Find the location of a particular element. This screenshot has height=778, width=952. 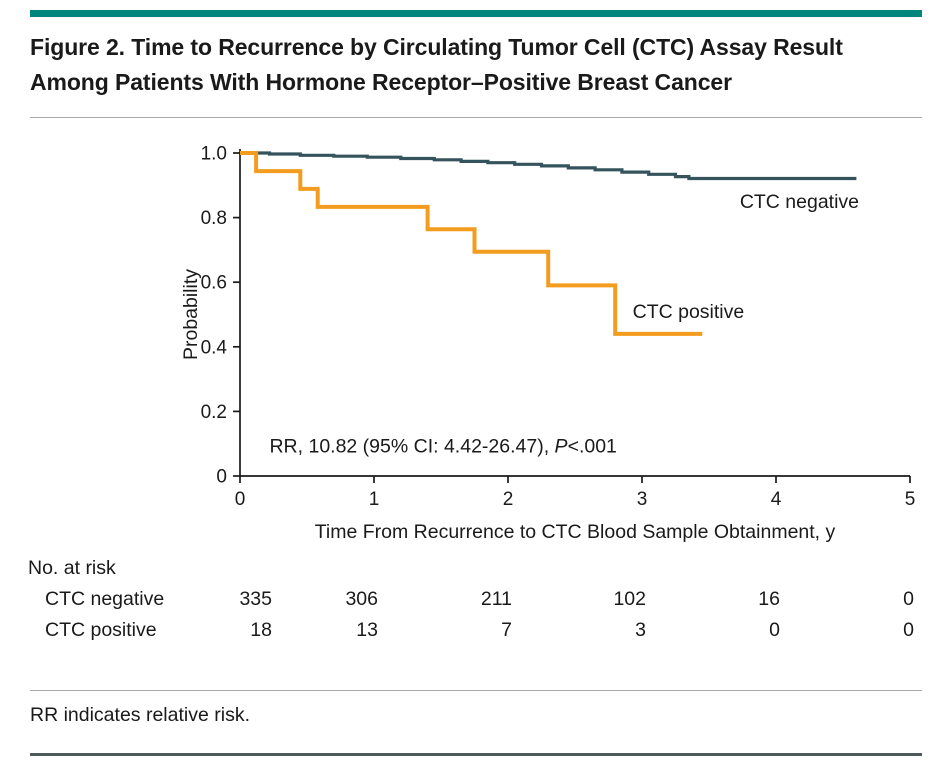

bottom-rule is located at coordinates (476, 754).